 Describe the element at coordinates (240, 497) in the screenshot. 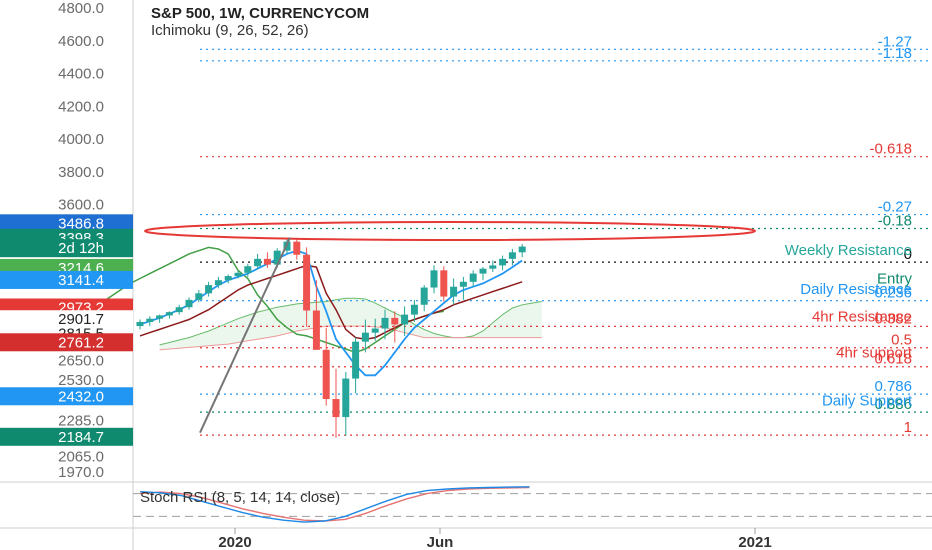

I see `stoch-rsi-label: Stoch RSI (8, 5, 14, 14, close)` at that location.